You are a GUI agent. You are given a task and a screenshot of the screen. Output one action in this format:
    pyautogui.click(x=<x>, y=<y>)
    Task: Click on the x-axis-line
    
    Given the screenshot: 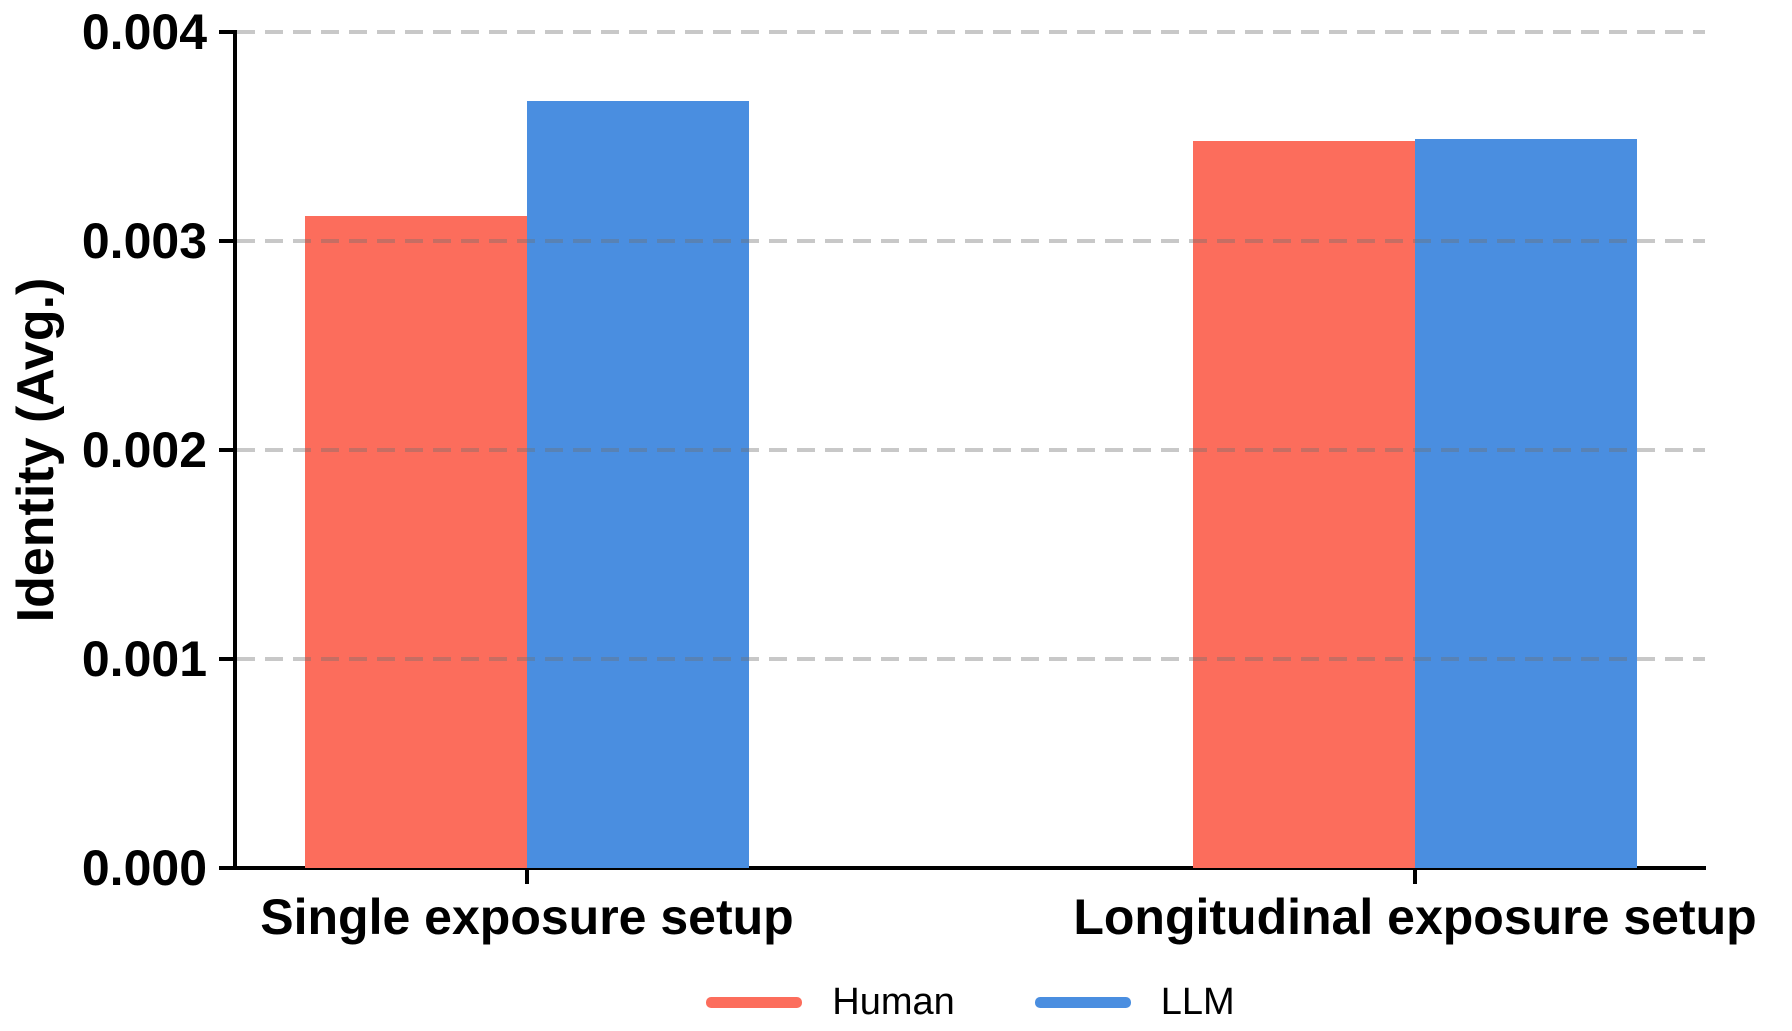 What is the action you would take?
    pyautogui.click(x=969, y=868)
    